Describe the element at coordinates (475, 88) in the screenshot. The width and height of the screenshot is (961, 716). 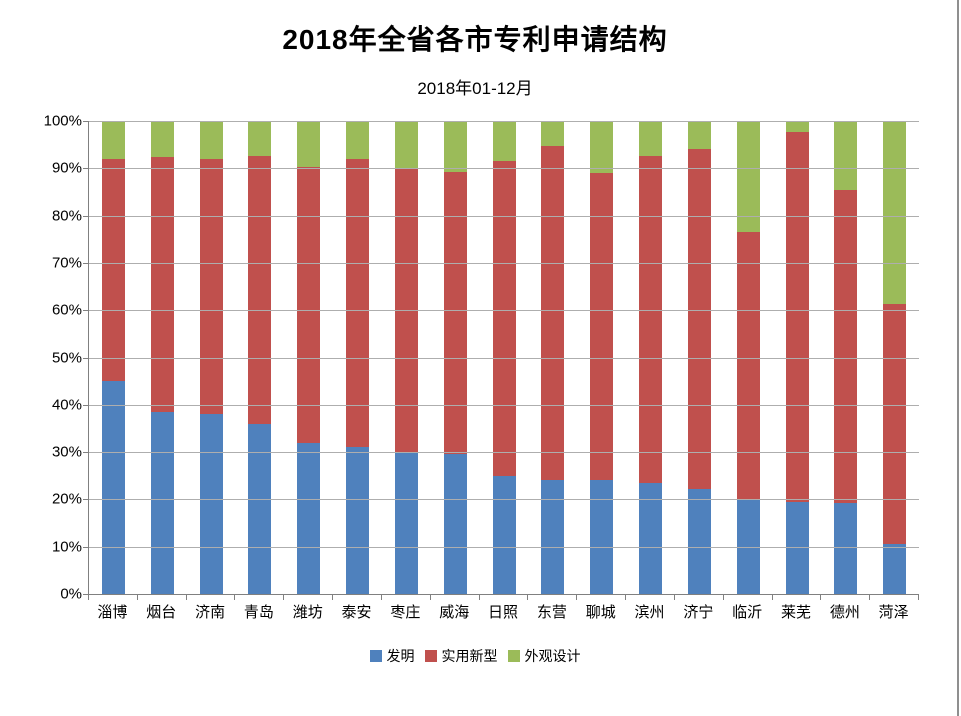
I see `chart-subtitle: 2018年01-12月` at that location.